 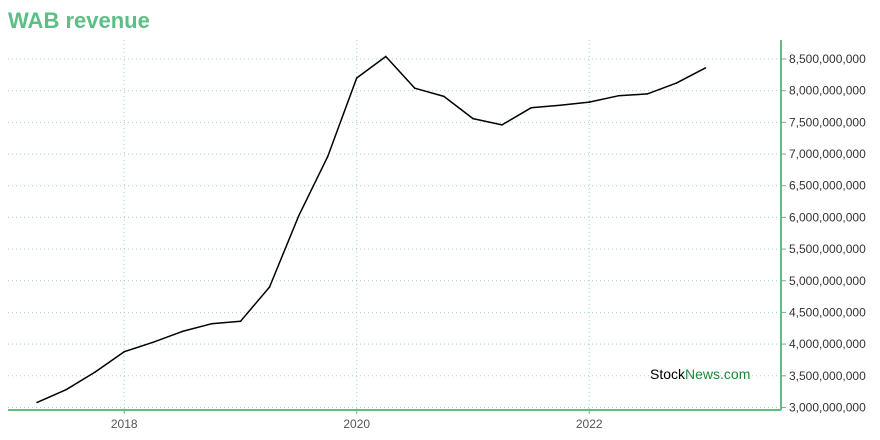 What do you see at coordinates (717, 374) in the screenshot?
I see `watermark-part2: News.com` at bounding box center [717, 374].